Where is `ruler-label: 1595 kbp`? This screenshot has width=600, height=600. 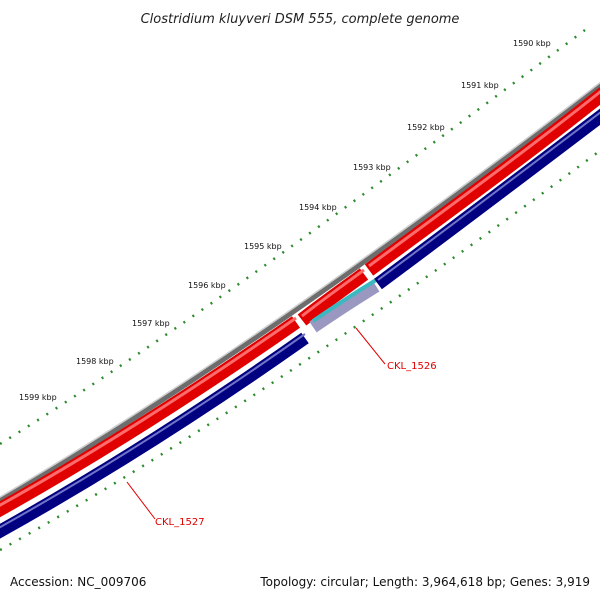
ruler-label: 1595 kbp is located at coordinates (263, 246).